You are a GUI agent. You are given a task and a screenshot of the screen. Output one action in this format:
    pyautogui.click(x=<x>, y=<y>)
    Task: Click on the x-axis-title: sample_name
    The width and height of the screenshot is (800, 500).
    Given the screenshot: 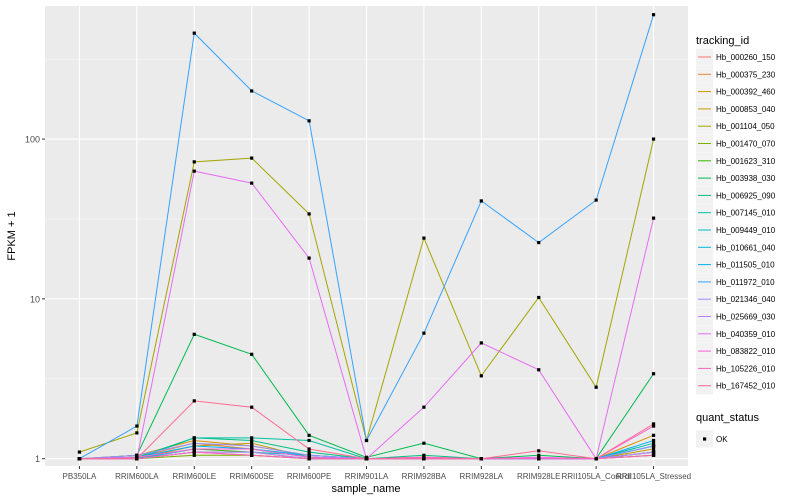 What is the action you would take?
    pyautogui.click(x=365, y=489)
    